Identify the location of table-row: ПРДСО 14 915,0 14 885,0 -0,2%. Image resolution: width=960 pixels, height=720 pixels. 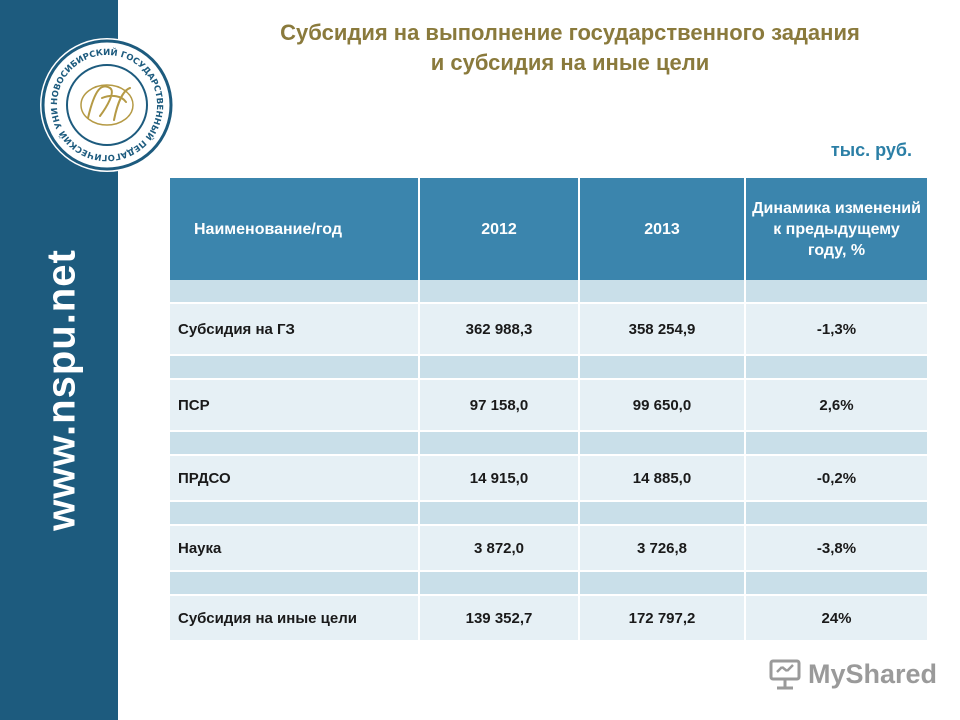
(548, 478).